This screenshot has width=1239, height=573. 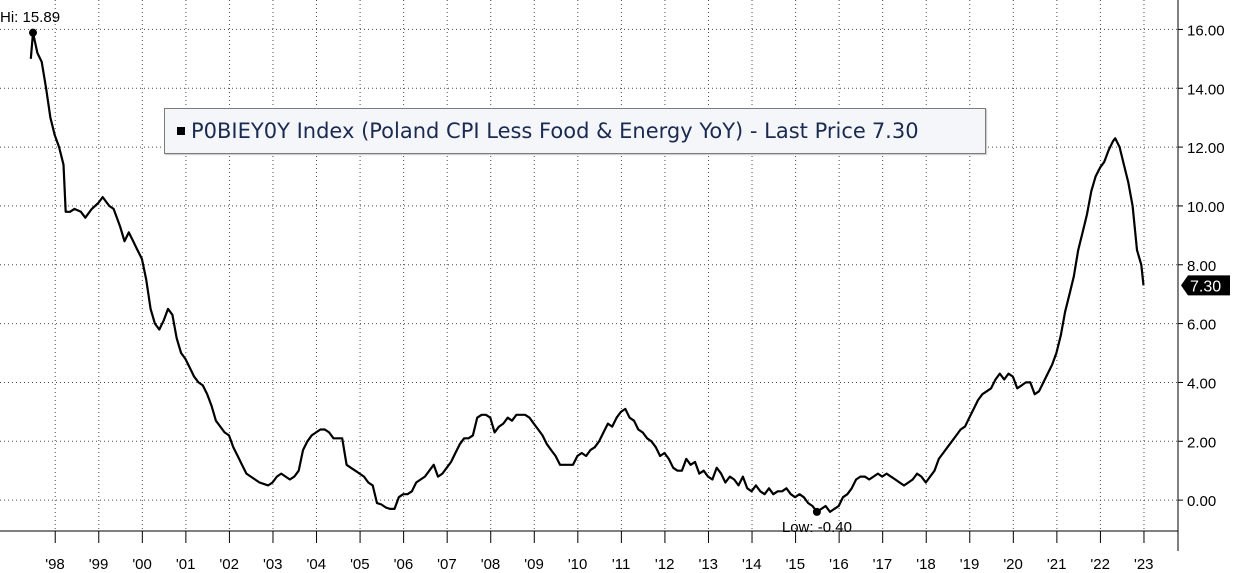 What do you see at coordinates (926, 564) in the screenshot?
I see `x-tick-label: '18` at bounding box center [926, 564].